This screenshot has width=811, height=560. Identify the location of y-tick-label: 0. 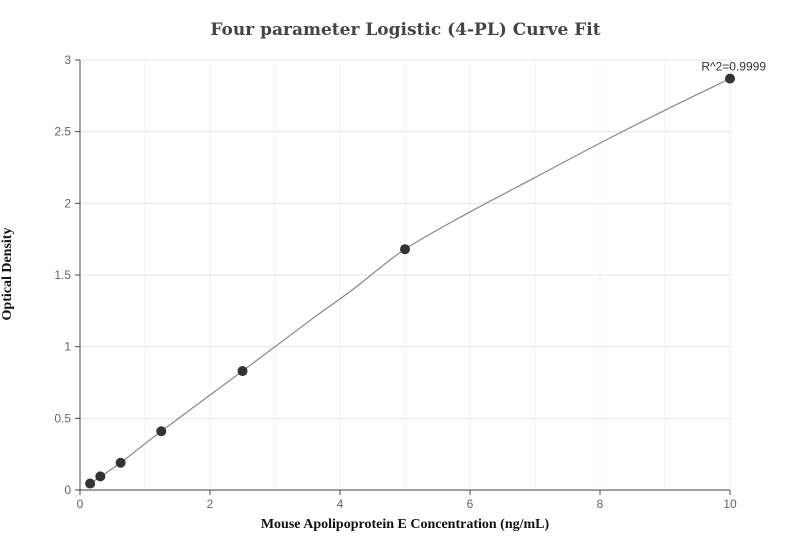
(67, 490).